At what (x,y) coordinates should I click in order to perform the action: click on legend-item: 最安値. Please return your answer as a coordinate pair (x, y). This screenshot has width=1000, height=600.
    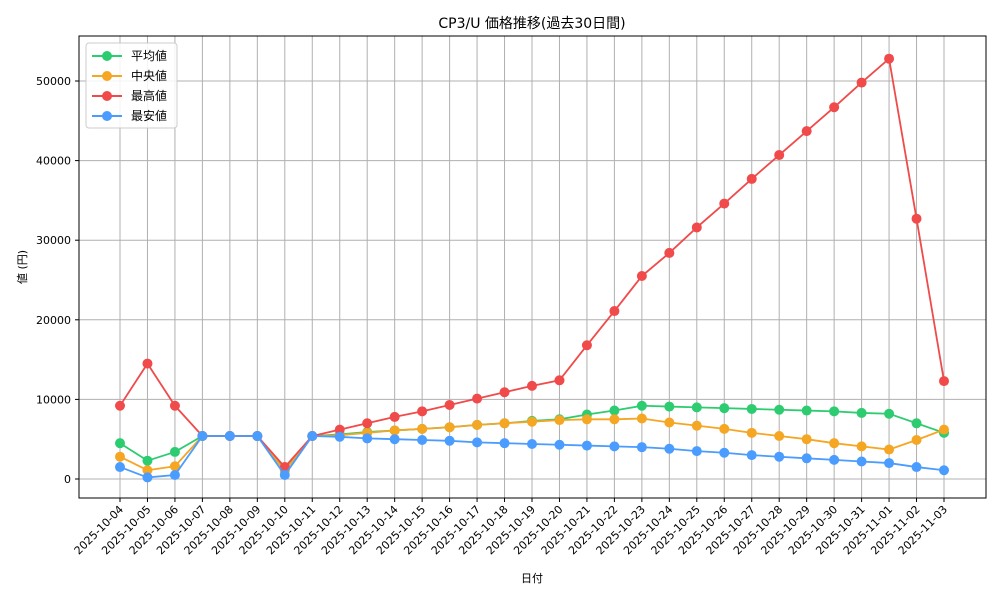
    Looking at the image, I should click on (129, 115).